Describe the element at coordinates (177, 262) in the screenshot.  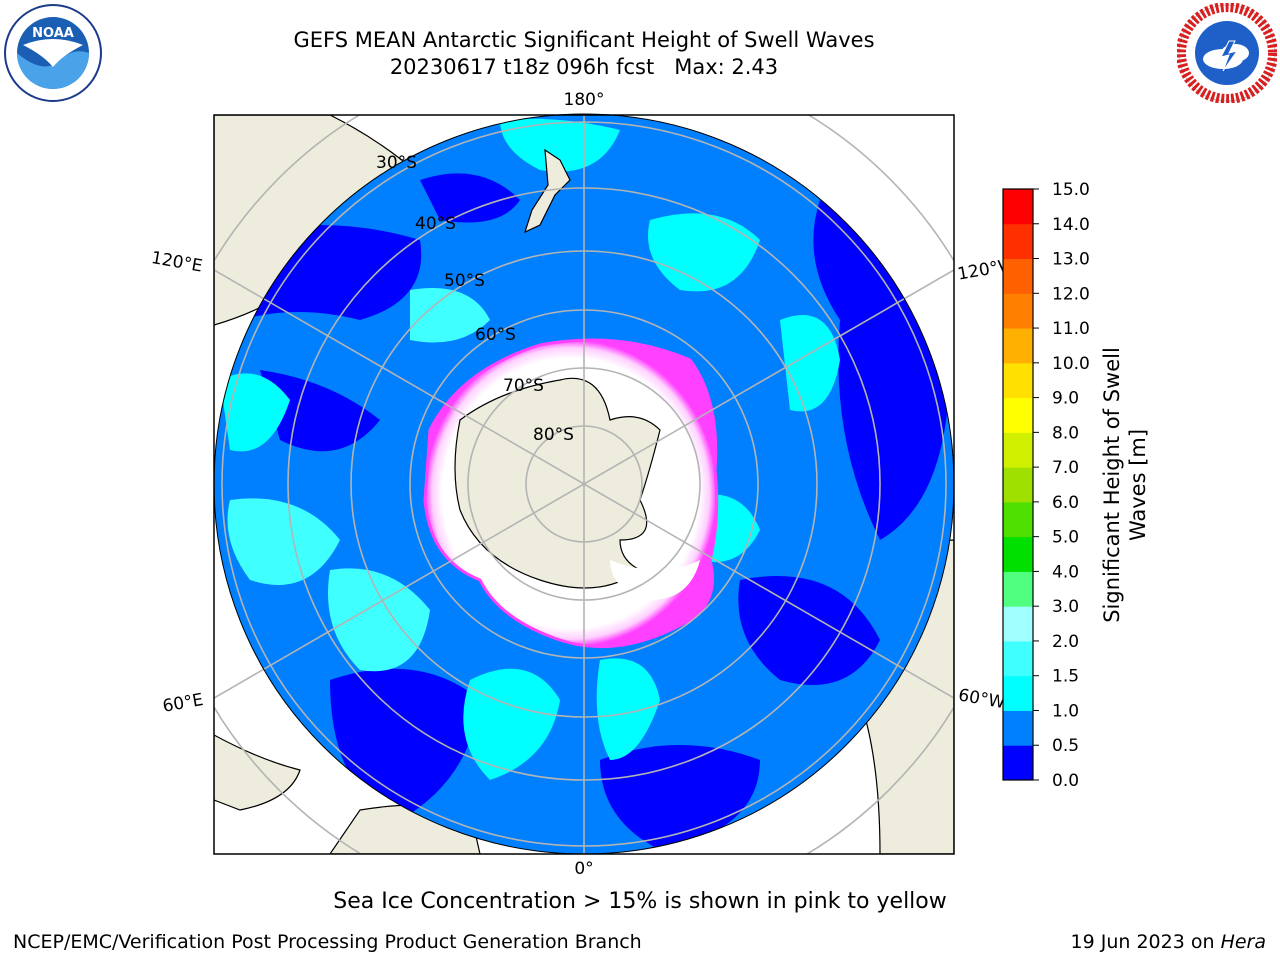
I see `lon-label-120e: 120°E` at that location.